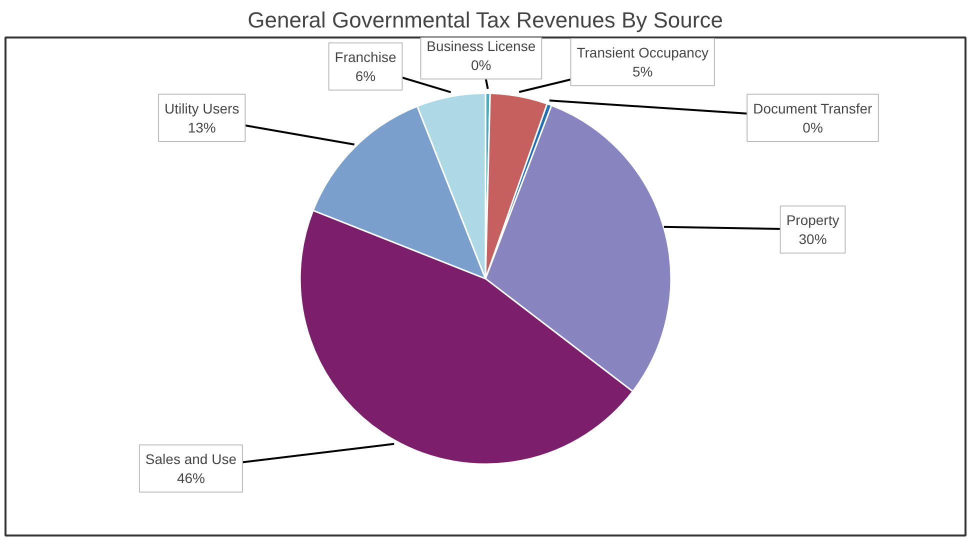 The width and height of the screenshot is (978, 548). What do you see at coordinates (485, 20) in the screenshot?
I see `chart-title: General Governmental Tax Revenues By Source` at bounding box center [485, 20].